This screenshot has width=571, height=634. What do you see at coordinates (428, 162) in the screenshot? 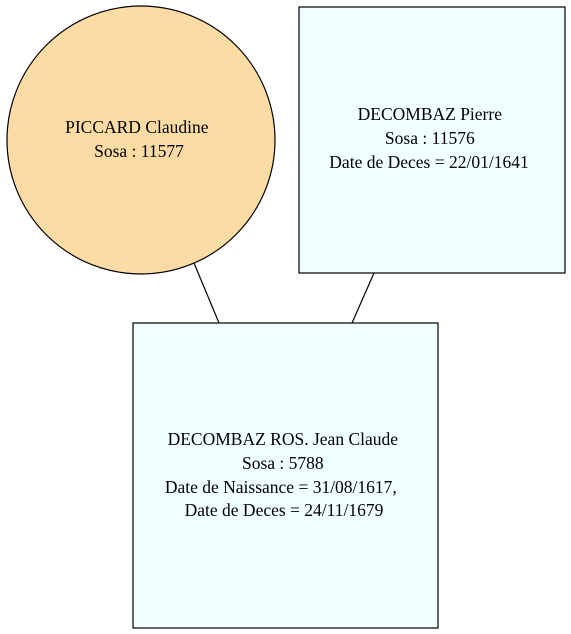
I see `node-death-date: Date de Deces = 22/01/1641` at bounding box center [428, 162].